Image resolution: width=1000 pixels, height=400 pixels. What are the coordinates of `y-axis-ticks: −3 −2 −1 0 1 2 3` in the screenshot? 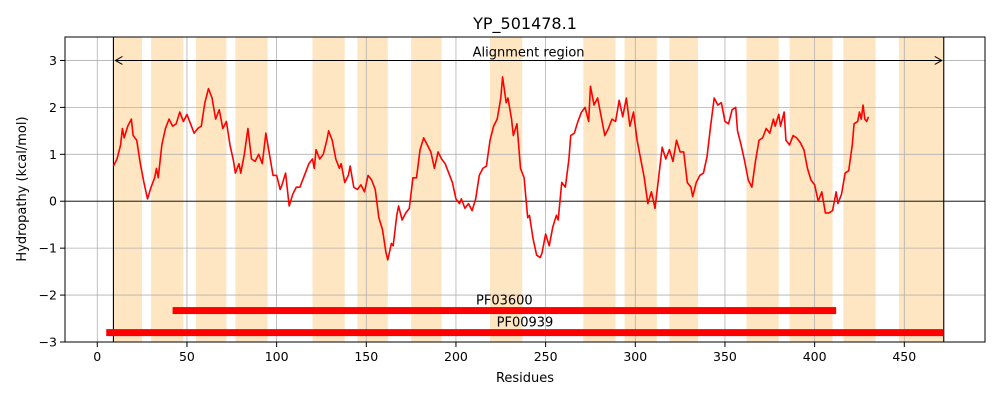 It's located at (52, 201).